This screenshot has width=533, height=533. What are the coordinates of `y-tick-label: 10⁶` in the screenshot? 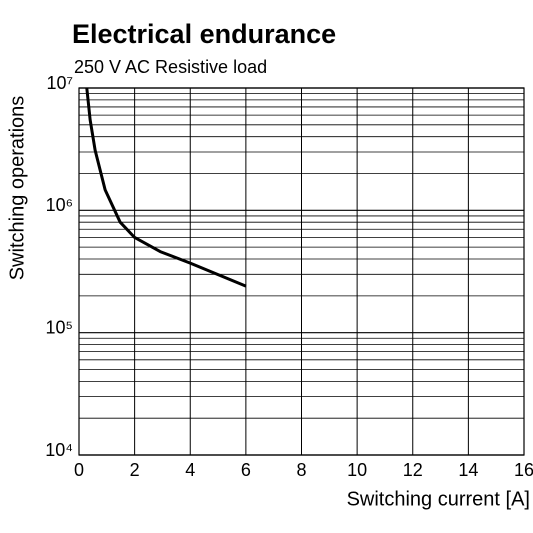 It's located at (59, 205).